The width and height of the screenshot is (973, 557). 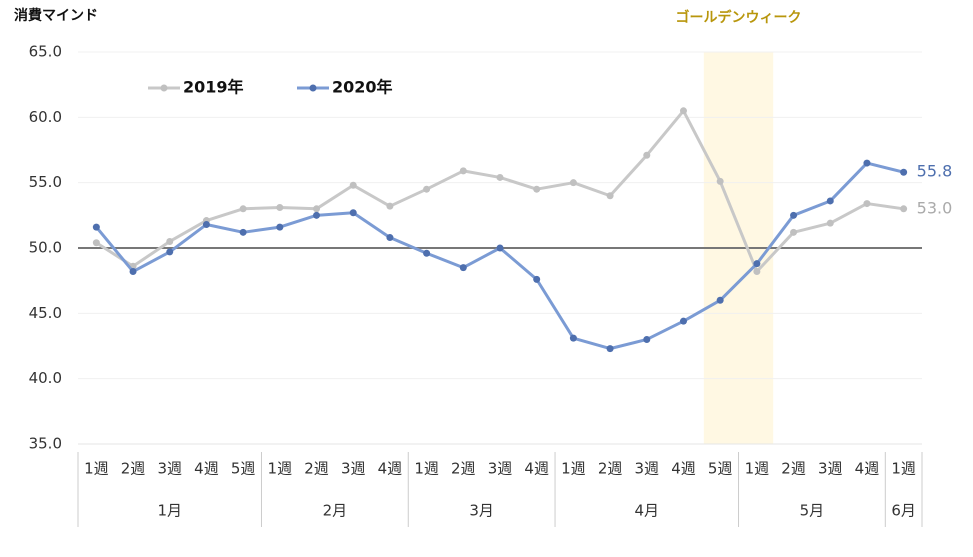 What do you see at coordinates (45, 378) in the screenshot?
I see `y-tick-label: 40.0` at bounding box center [45, 378].